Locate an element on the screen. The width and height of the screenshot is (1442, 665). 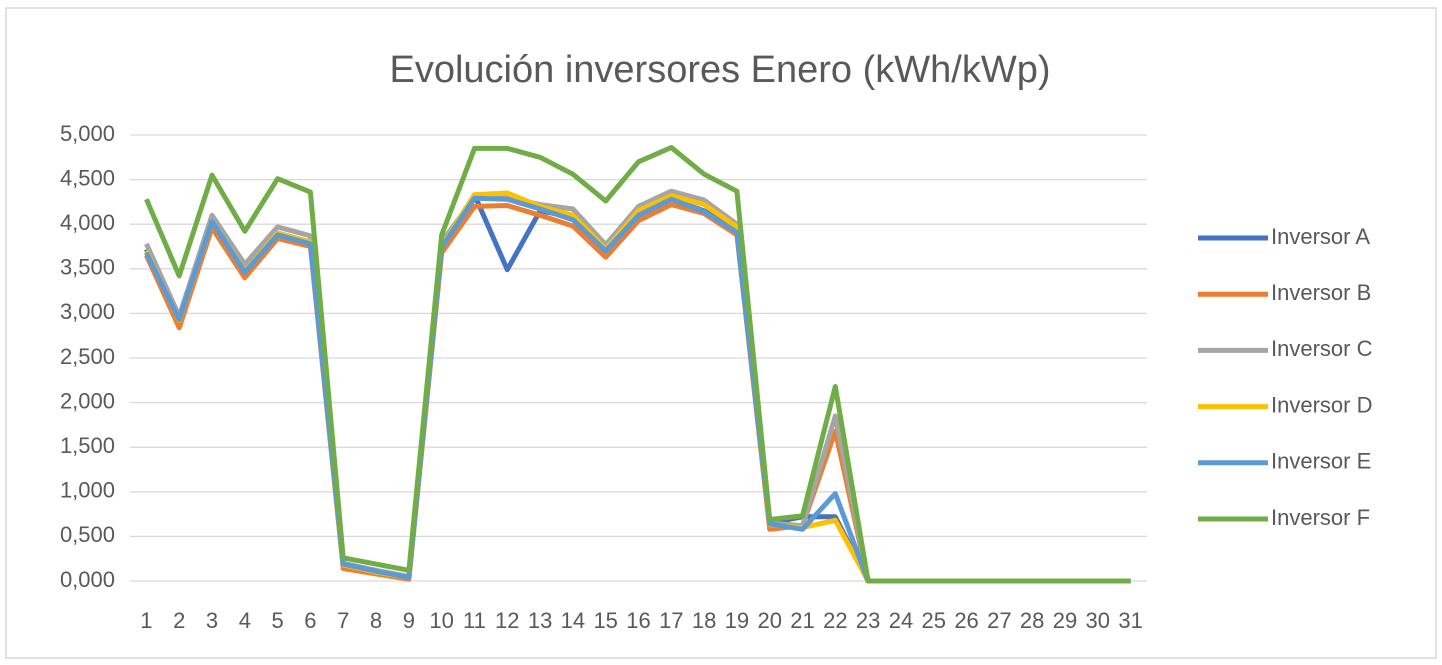
legend-label: Inversor D is located at coordinates (1321, 404).